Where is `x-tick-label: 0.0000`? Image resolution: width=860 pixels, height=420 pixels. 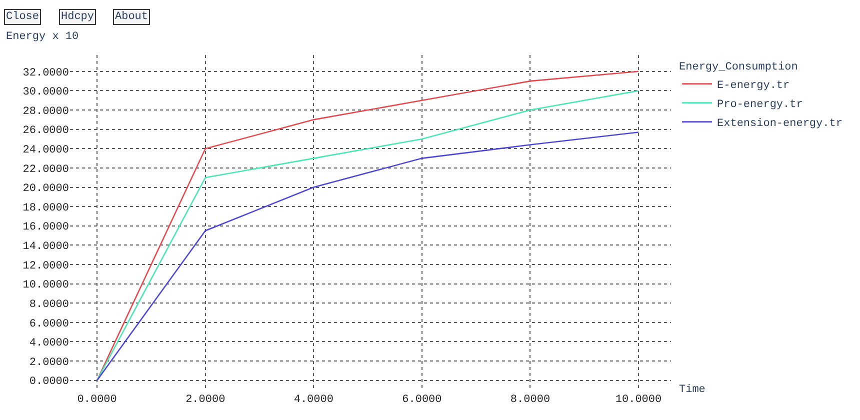
x-tick-label: 0.0000 is located at coordinates (97, 400).